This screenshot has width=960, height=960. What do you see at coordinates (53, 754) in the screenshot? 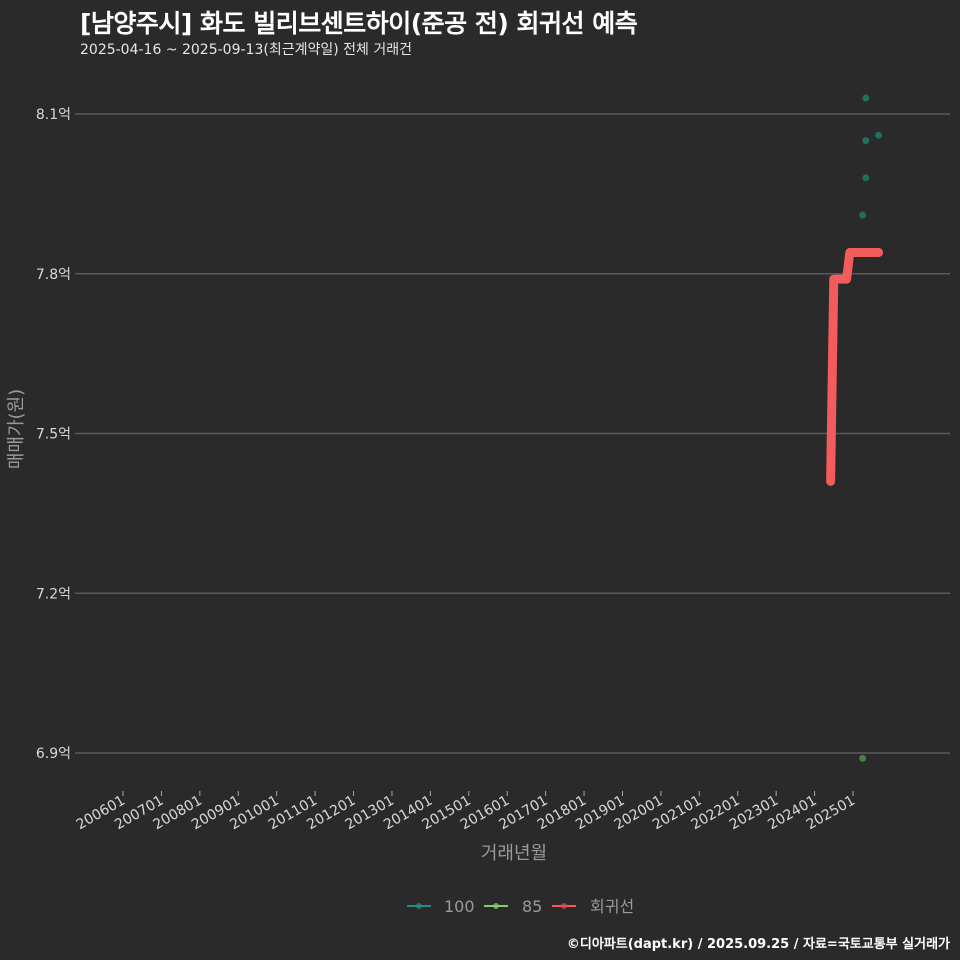
I see `y-tick-label: 6.9억` at bounding box center [53, 754].